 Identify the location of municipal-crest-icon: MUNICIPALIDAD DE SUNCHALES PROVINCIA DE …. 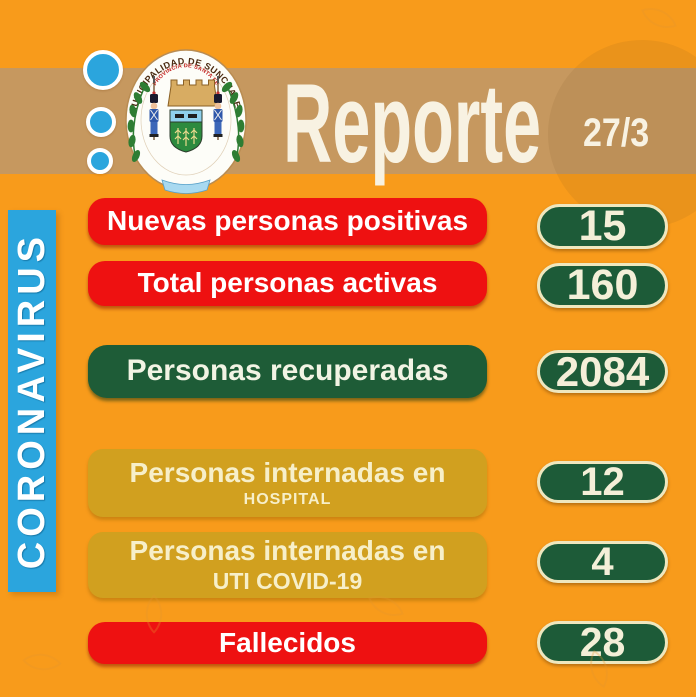
(186, 121).